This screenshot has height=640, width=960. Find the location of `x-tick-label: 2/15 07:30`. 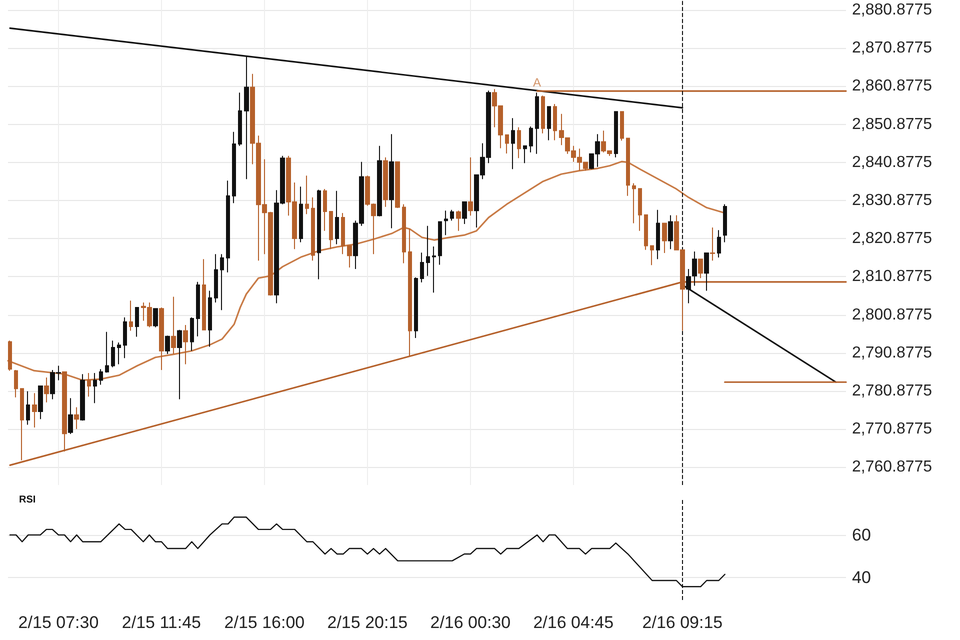

x-tick-label: 2/15 07:30 is located at coordinates (58, 622).